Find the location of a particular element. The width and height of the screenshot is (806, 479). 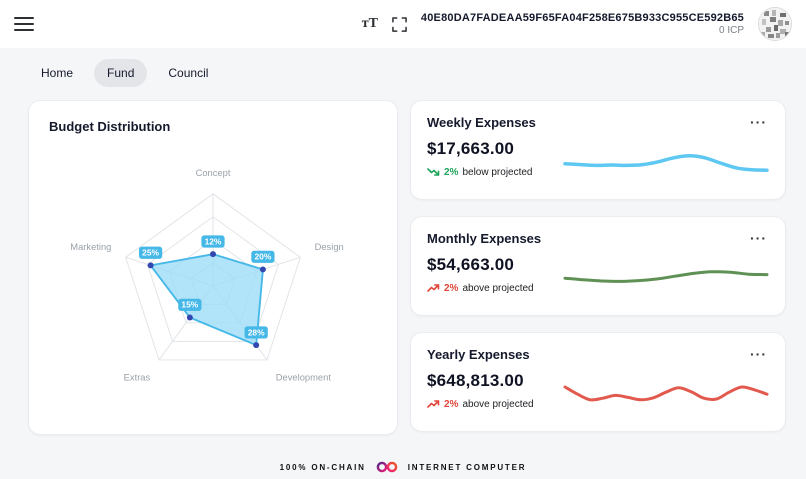

svg-text: 25% is located at coordinates (150, 253).